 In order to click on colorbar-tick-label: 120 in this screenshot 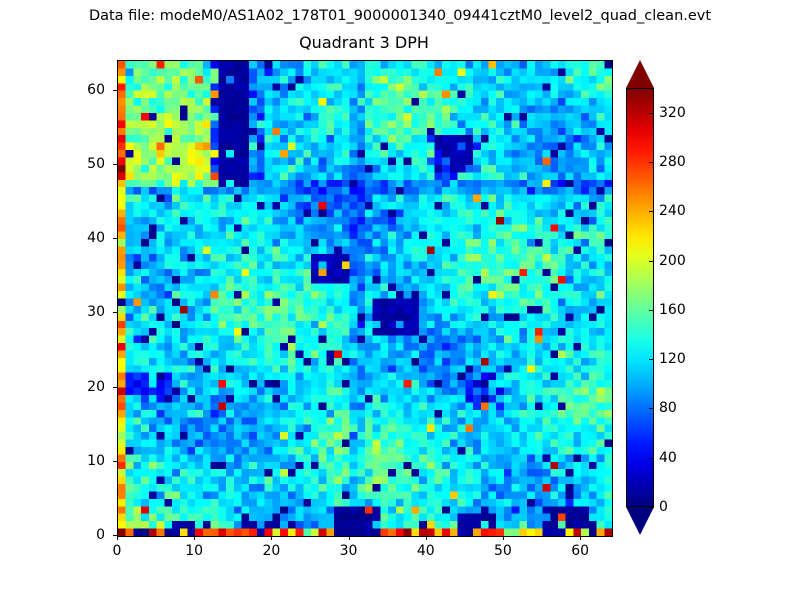, I will do `click(672, 359)`.